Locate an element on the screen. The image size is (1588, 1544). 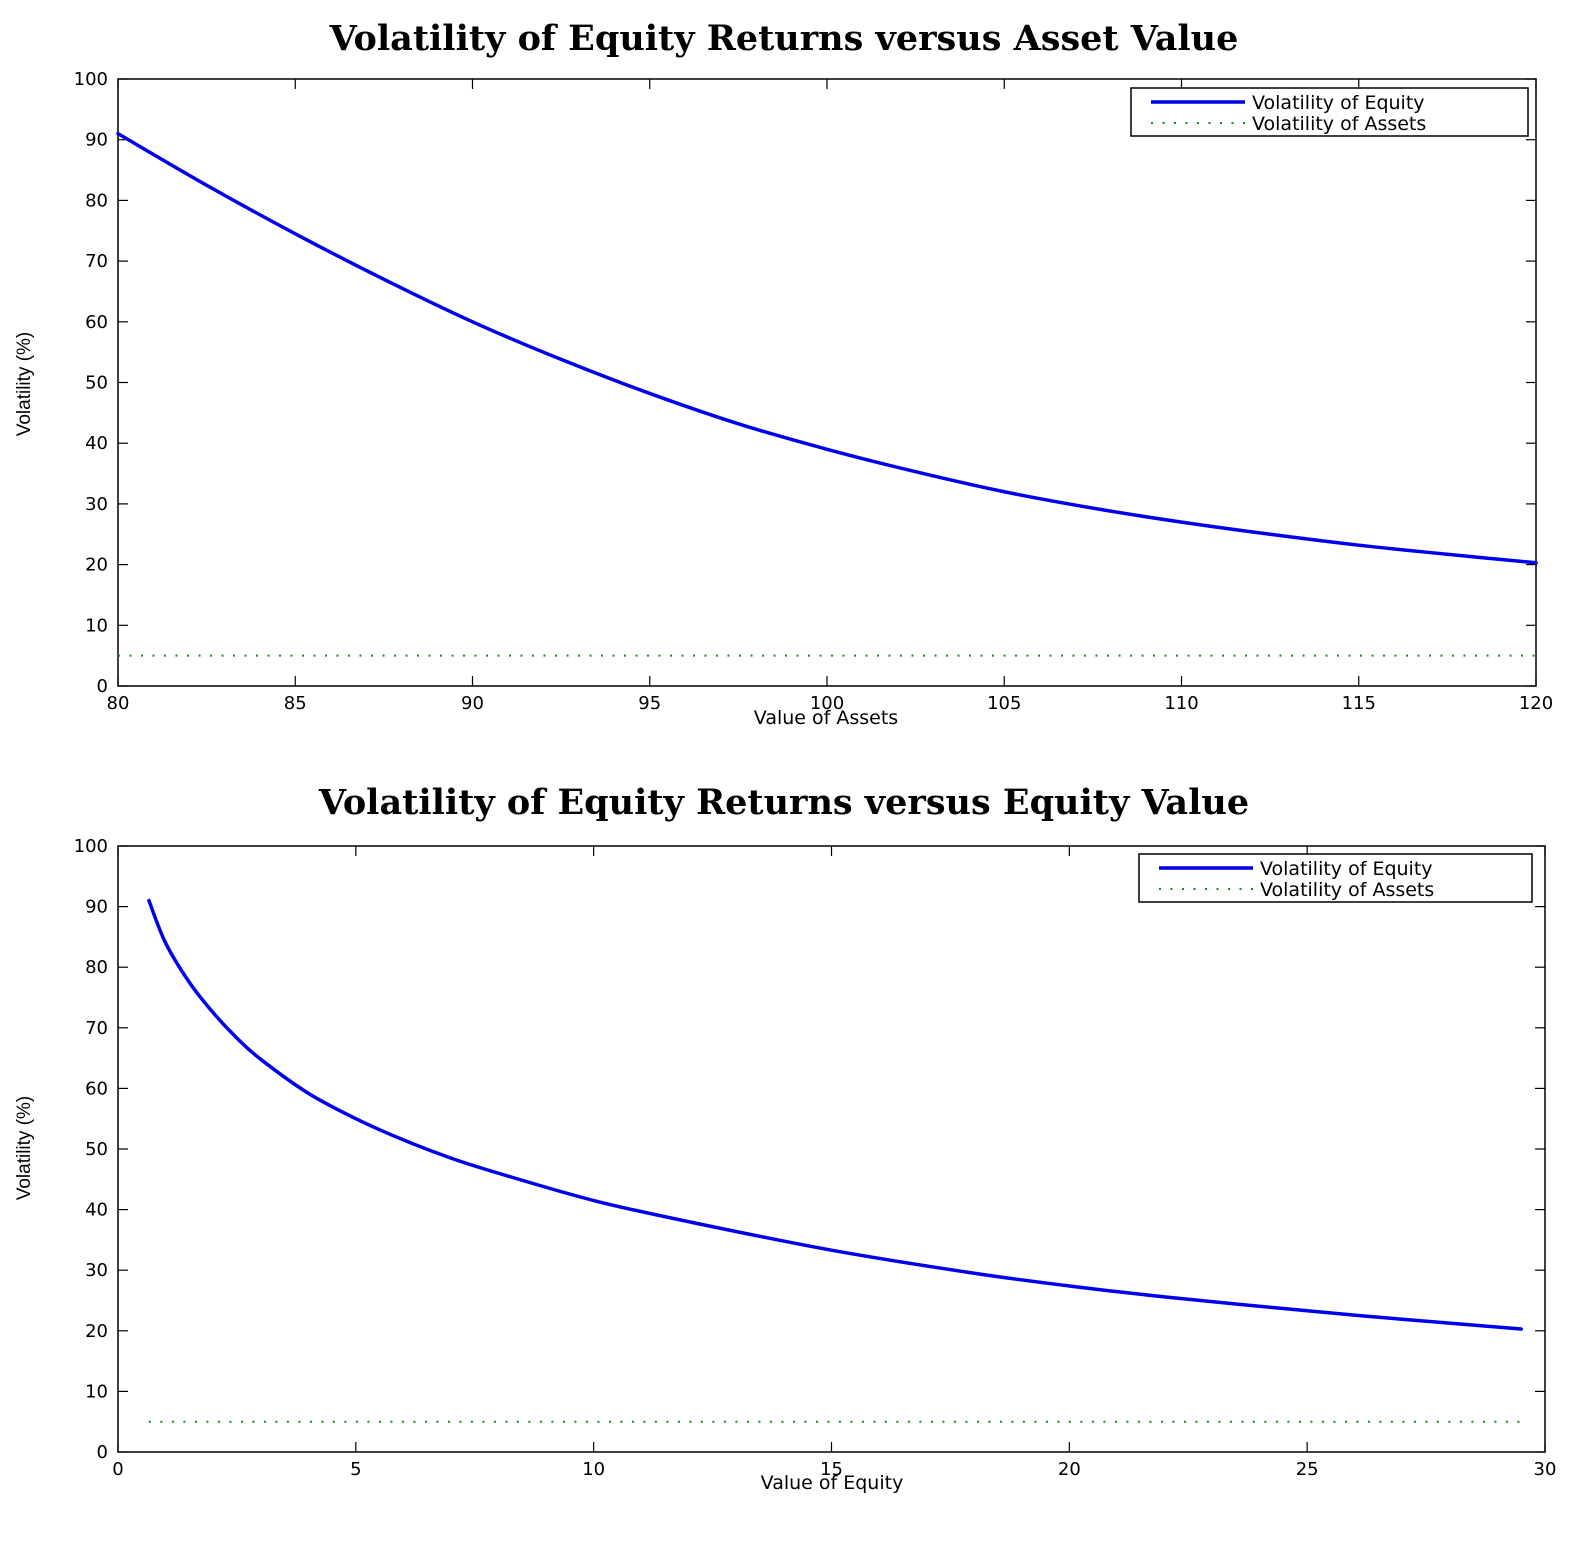
x-tick-label: 85 is located at coordinates (295, 703).